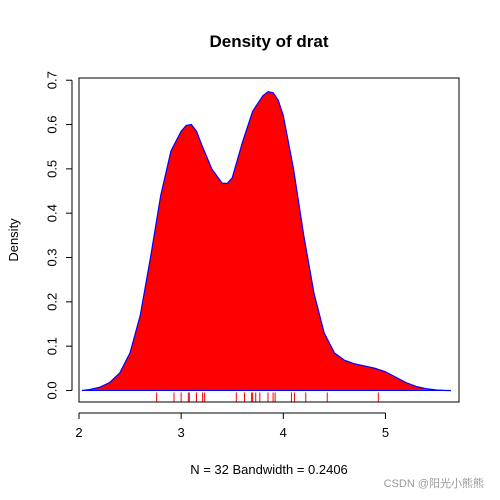 This screenshot has height=500, width=500. Describe the element at coordinates (52, 390) in the screenshot. I see `y-tick-label: 0.0` at that location.